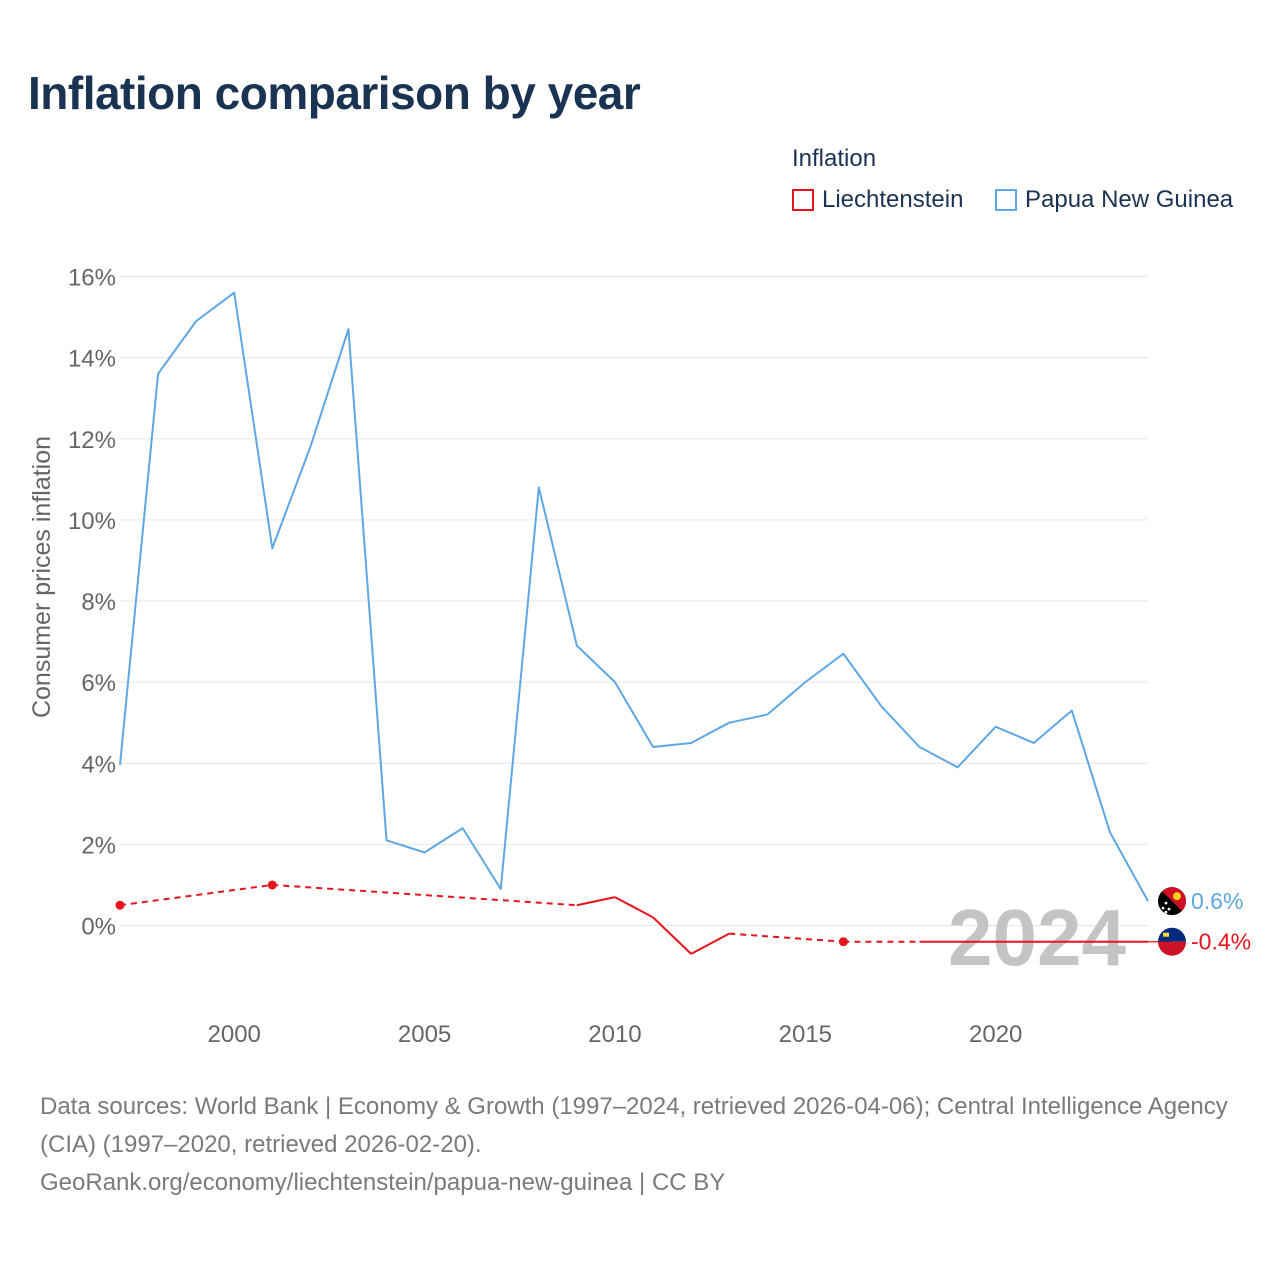 Image resolution: width=1280 pixels, height=1280 pixels. What do you see at coordinates (424, 1034) in the screenshot?
I see `x-tick-label: 2005` at bounding box center [424, 1034].